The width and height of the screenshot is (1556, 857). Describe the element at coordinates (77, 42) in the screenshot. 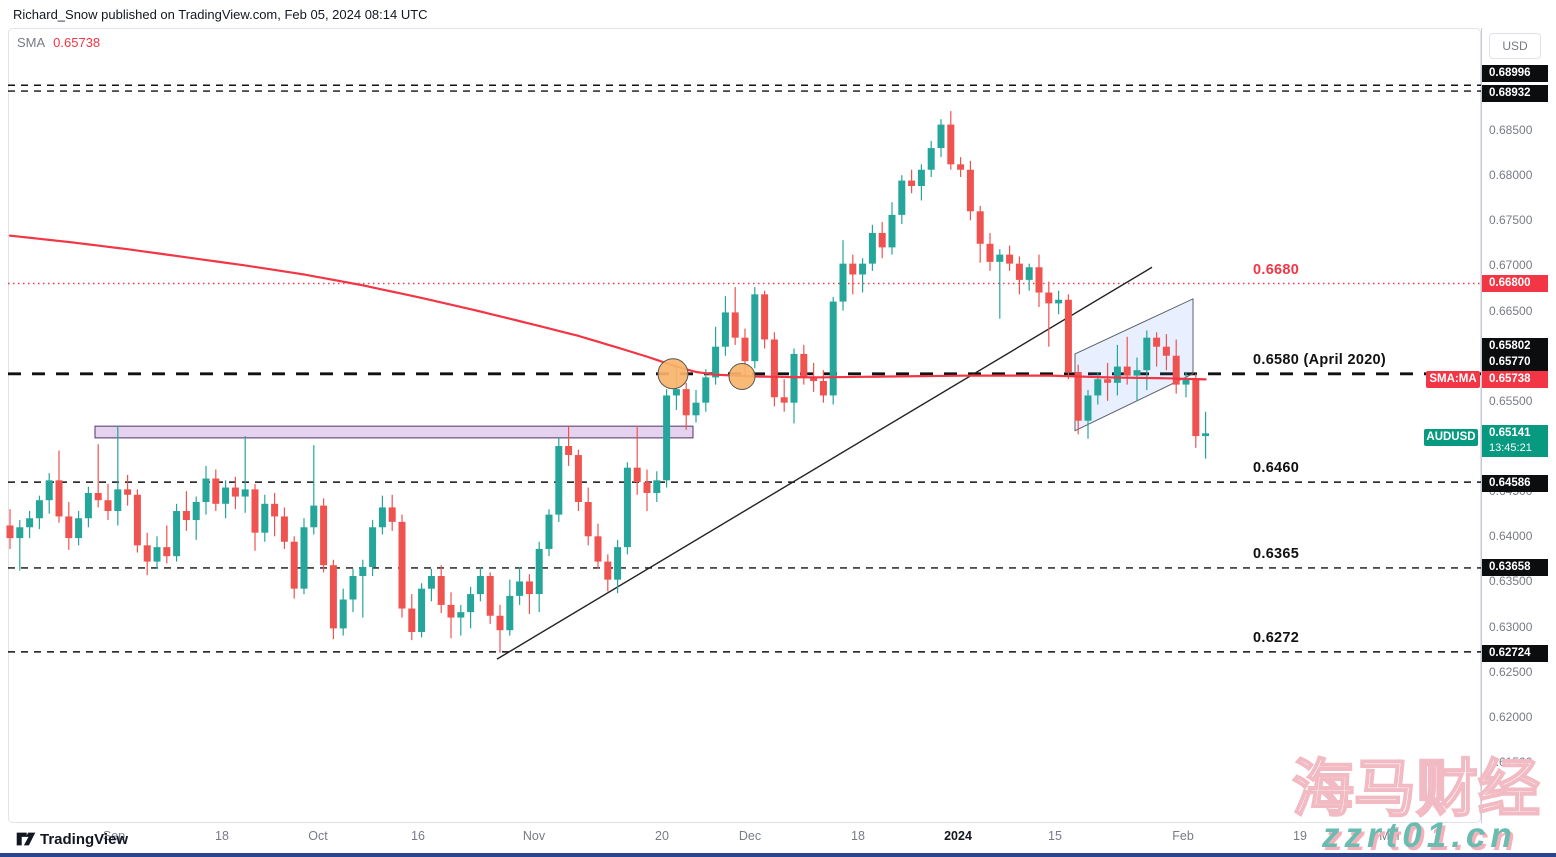

I see `indicator-value: 0.65738` at that location.